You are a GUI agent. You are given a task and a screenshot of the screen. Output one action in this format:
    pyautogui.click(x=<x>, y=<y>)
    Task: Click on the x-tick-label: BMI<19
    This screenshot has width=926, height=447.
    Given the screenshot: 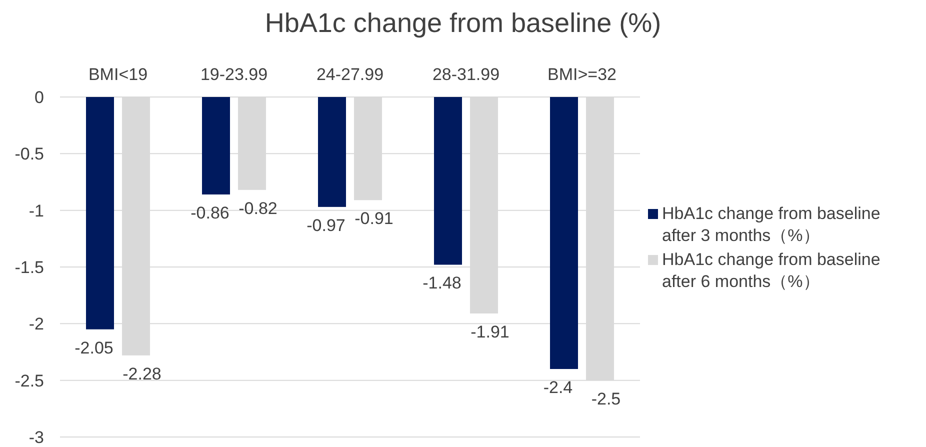 What is the action you would take?
    pyautogui.click(x=118, y=74)
    